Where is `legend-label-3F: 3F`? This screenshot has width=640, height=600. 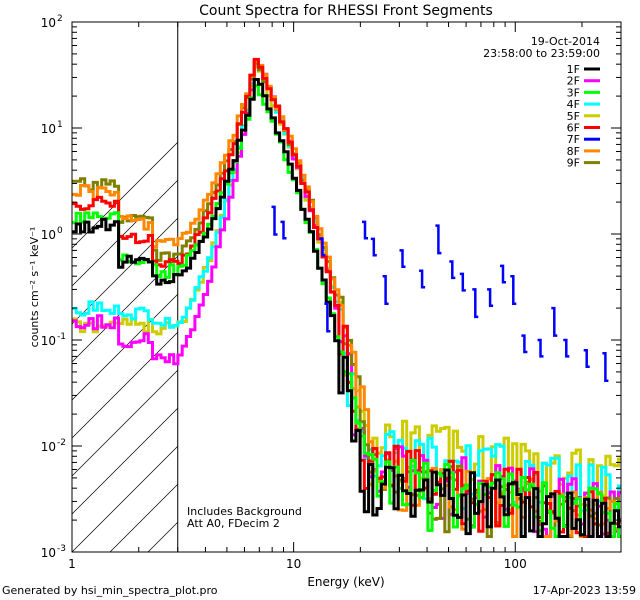
legend-label-3F: 3F is located at coordinates (573, 92).